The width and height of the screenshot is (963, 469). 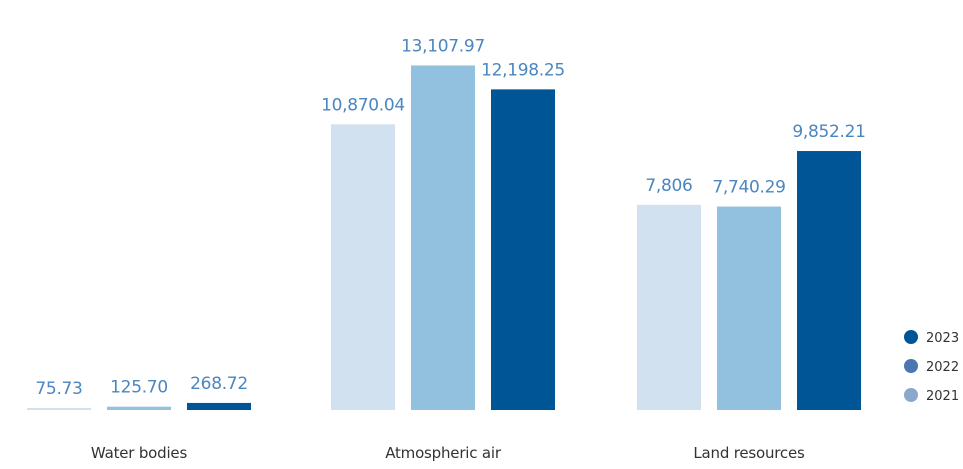 I want to click on legend-marker-2023, so click(x=911, y=337).